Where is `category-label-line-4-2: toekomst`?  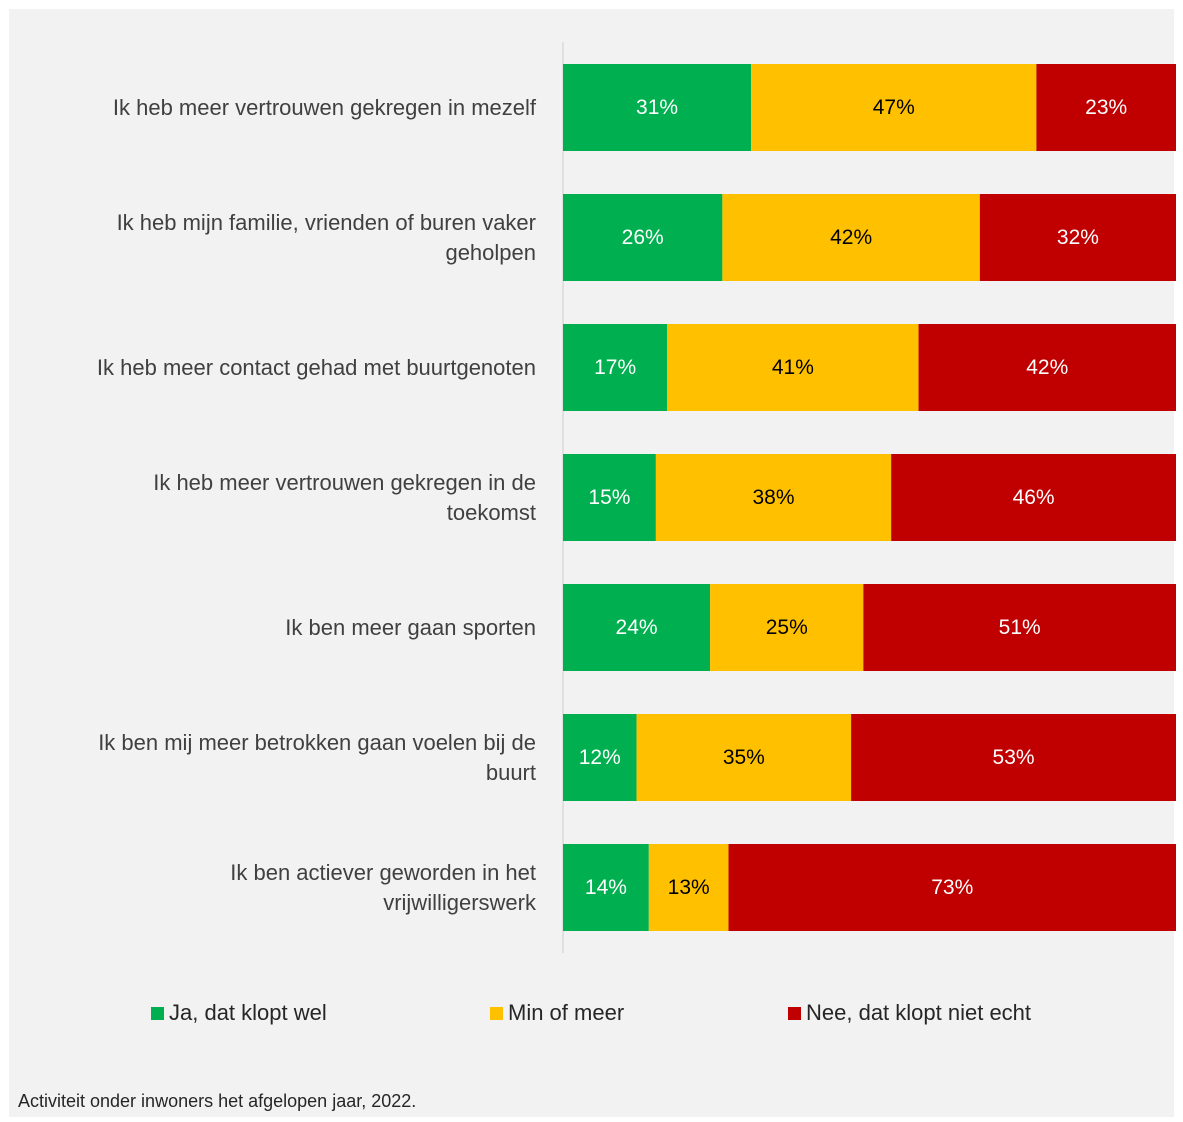
category-label-line-4-2: toekomst is located at coordinates (491, 512).